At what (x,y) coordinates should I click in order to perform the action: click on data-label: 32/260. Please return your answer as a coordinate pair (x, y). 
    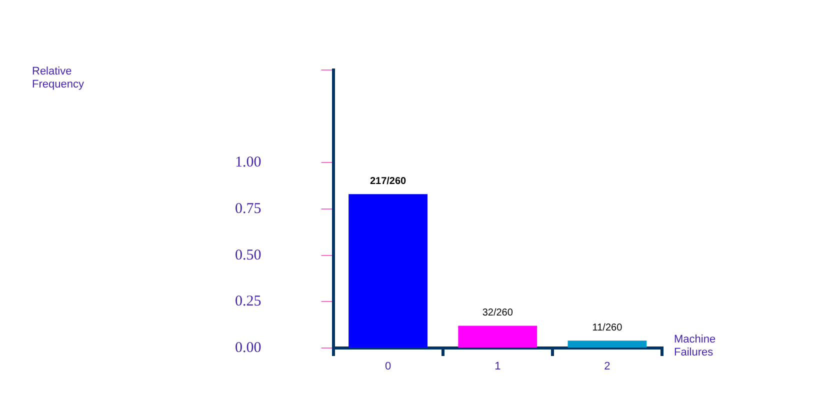
    Looking at the image, I should click on (498, 313).